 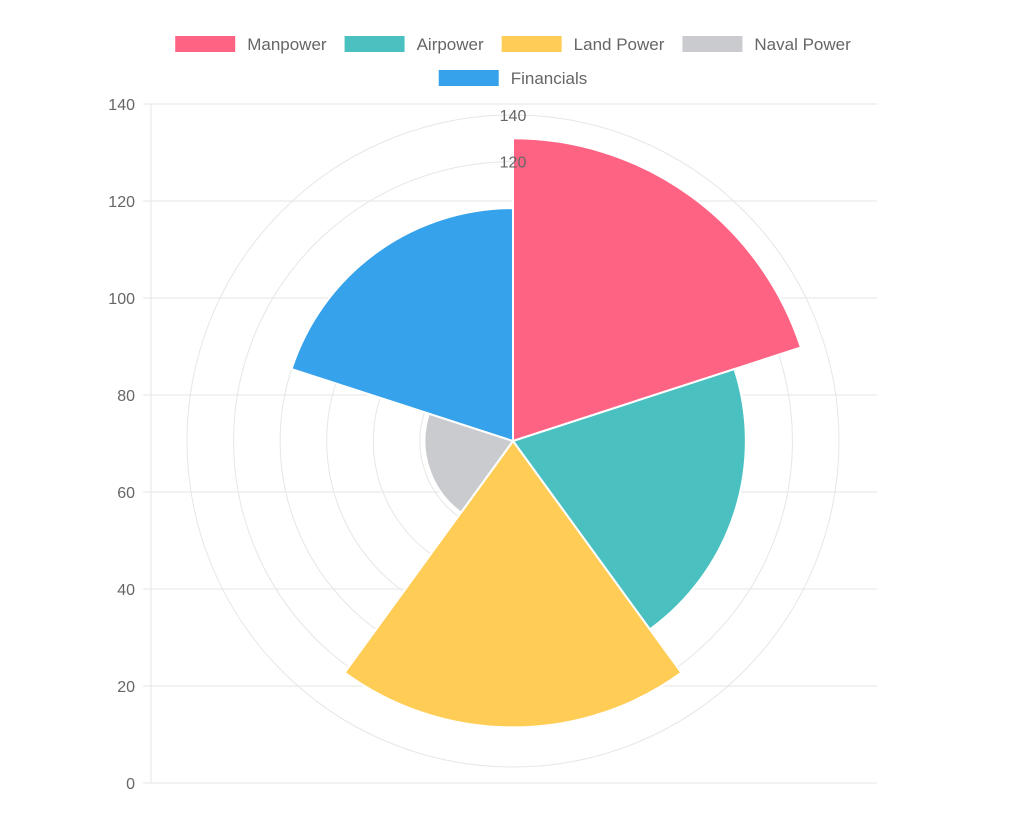 I want to click on radial-tick-labels: 140 120, so click(x=513, y=140).